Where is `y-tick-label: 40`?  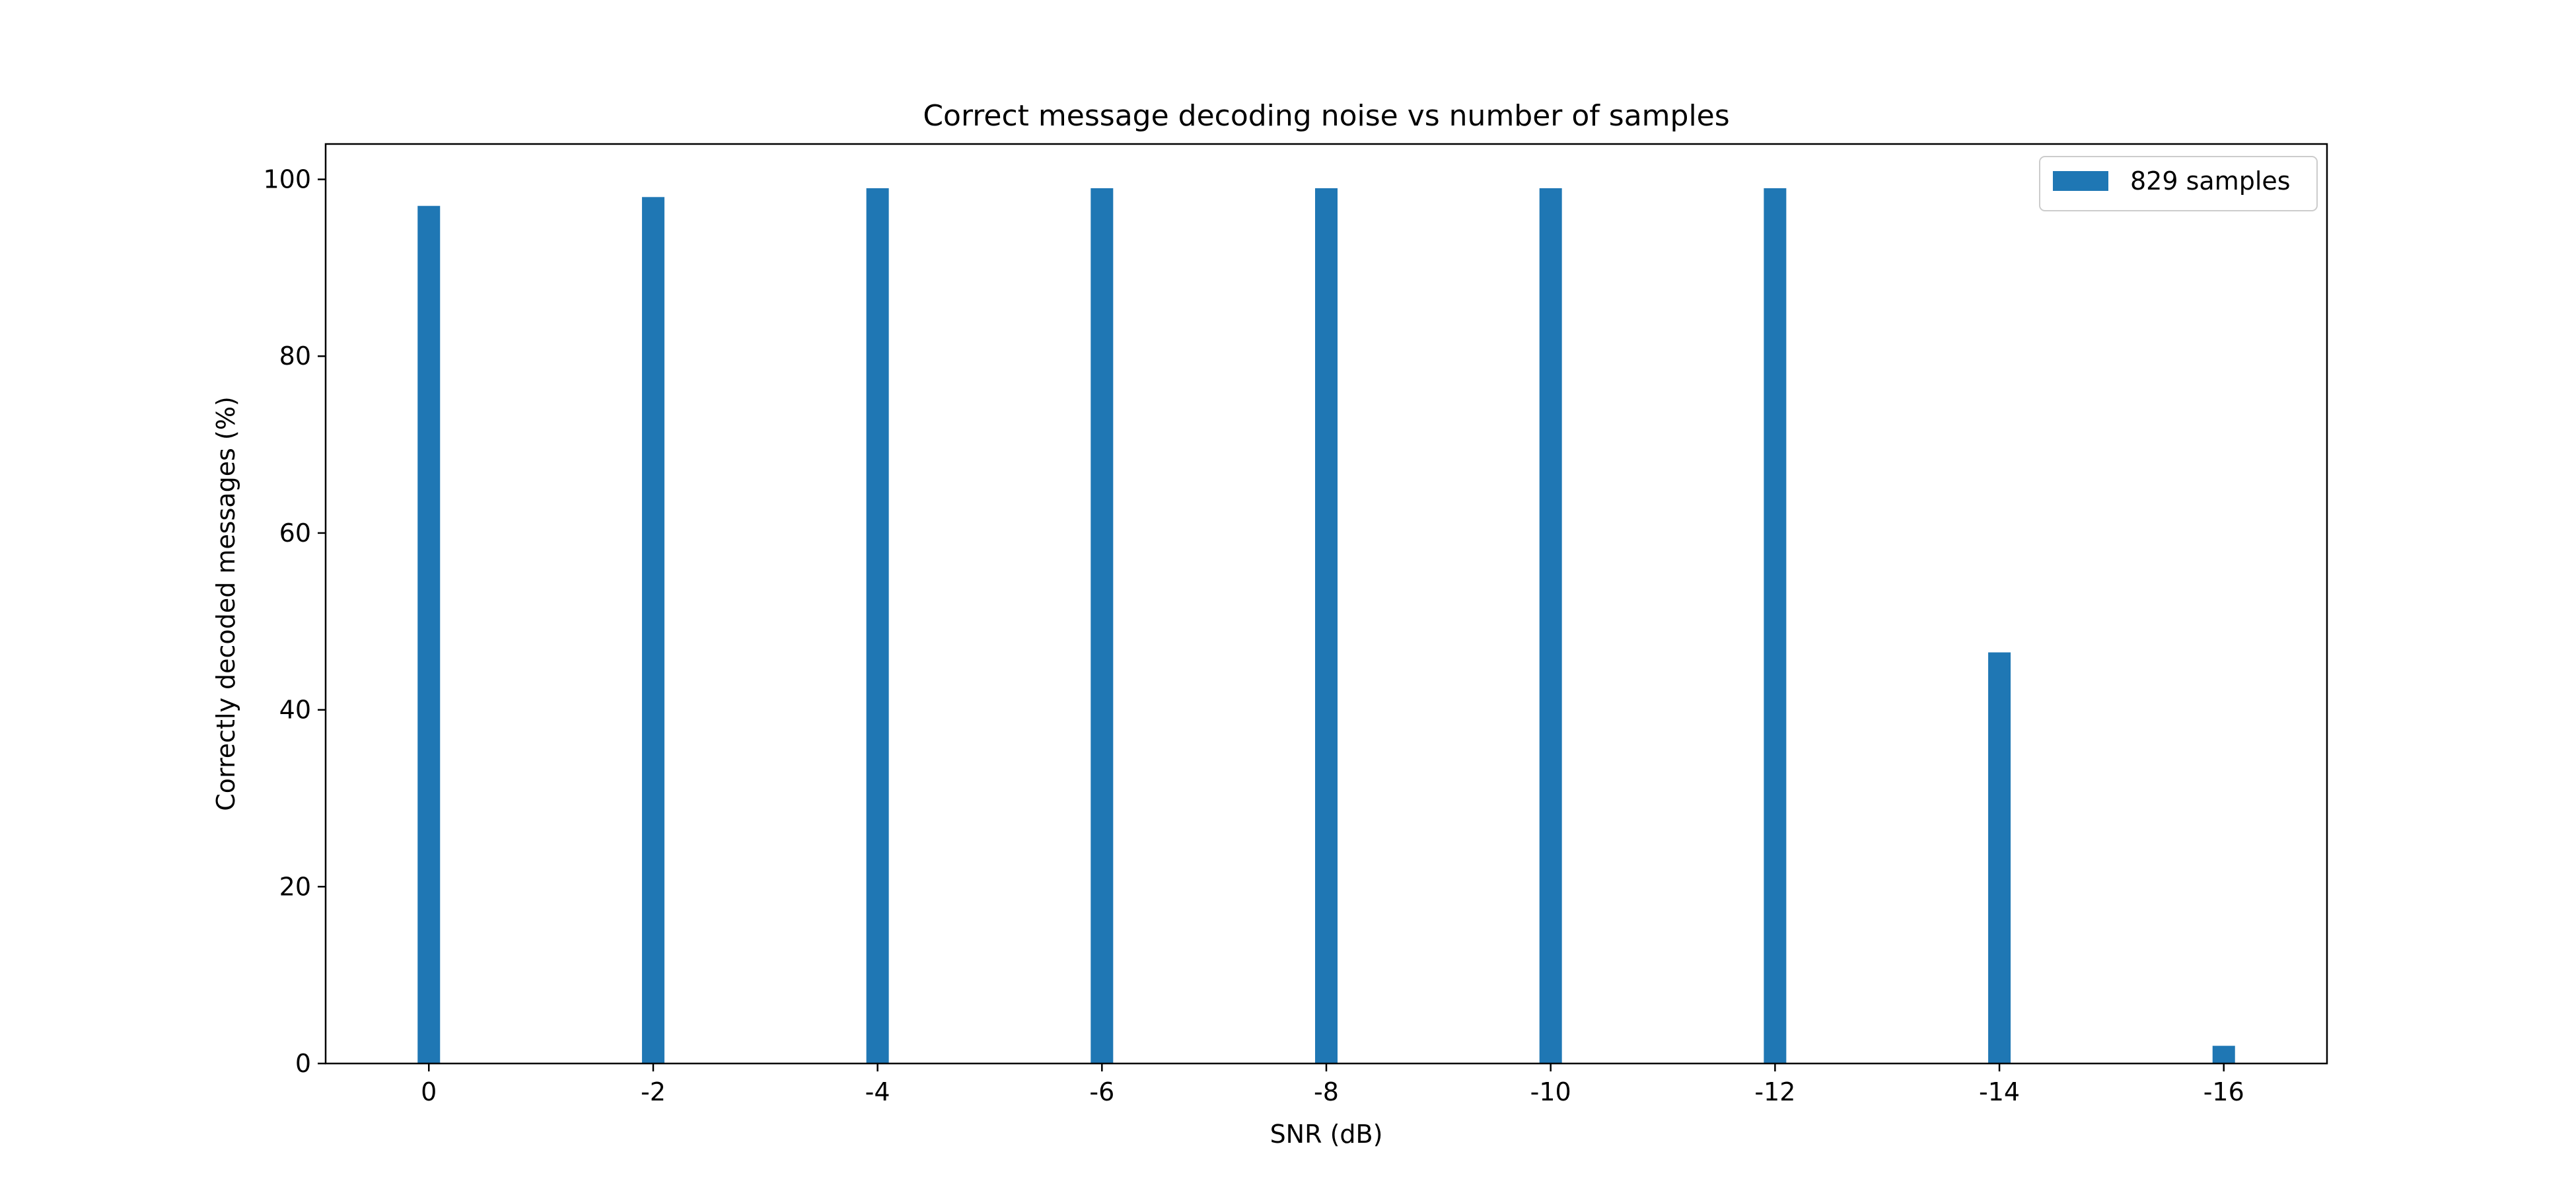 y-tick-label: 40 is located at coordinates (295, 710).